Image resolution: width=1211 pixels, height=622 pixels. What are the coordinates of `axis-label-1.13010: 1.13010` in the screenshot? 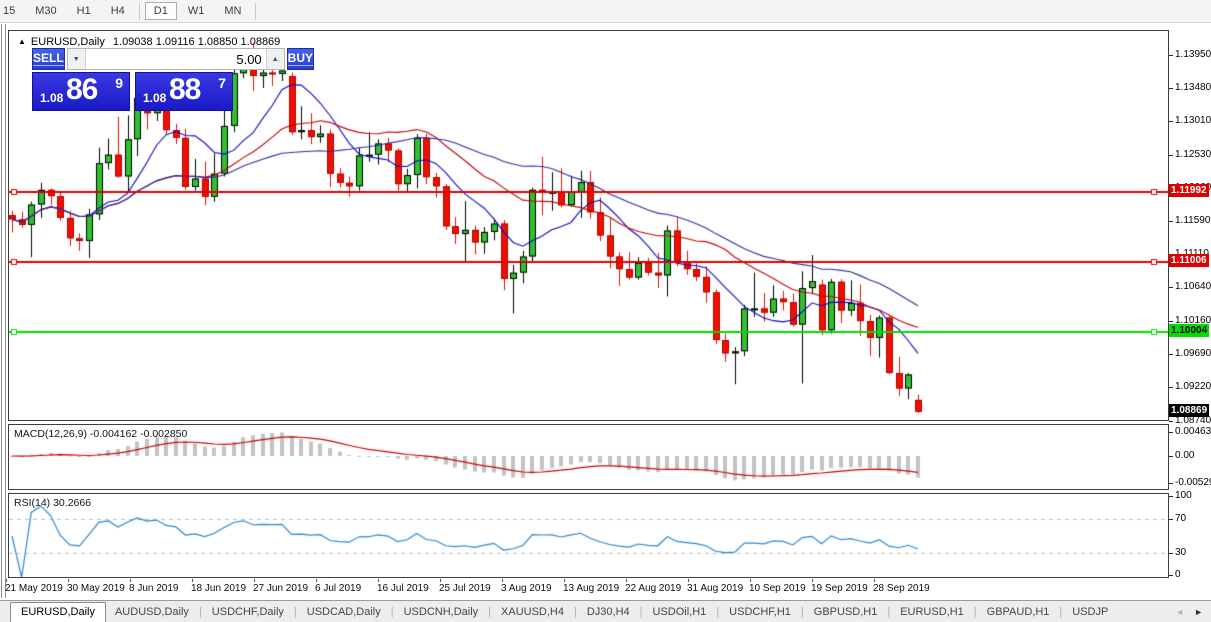 It's located at (1193, 120).